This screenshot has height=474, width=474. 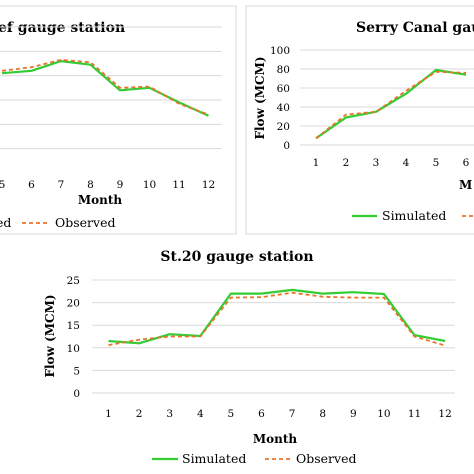 What do you see at coordinates (466, 163) in the screenshot?
I see `chart2-x-tick-label-6: 6` at bounding box center [466, 163].